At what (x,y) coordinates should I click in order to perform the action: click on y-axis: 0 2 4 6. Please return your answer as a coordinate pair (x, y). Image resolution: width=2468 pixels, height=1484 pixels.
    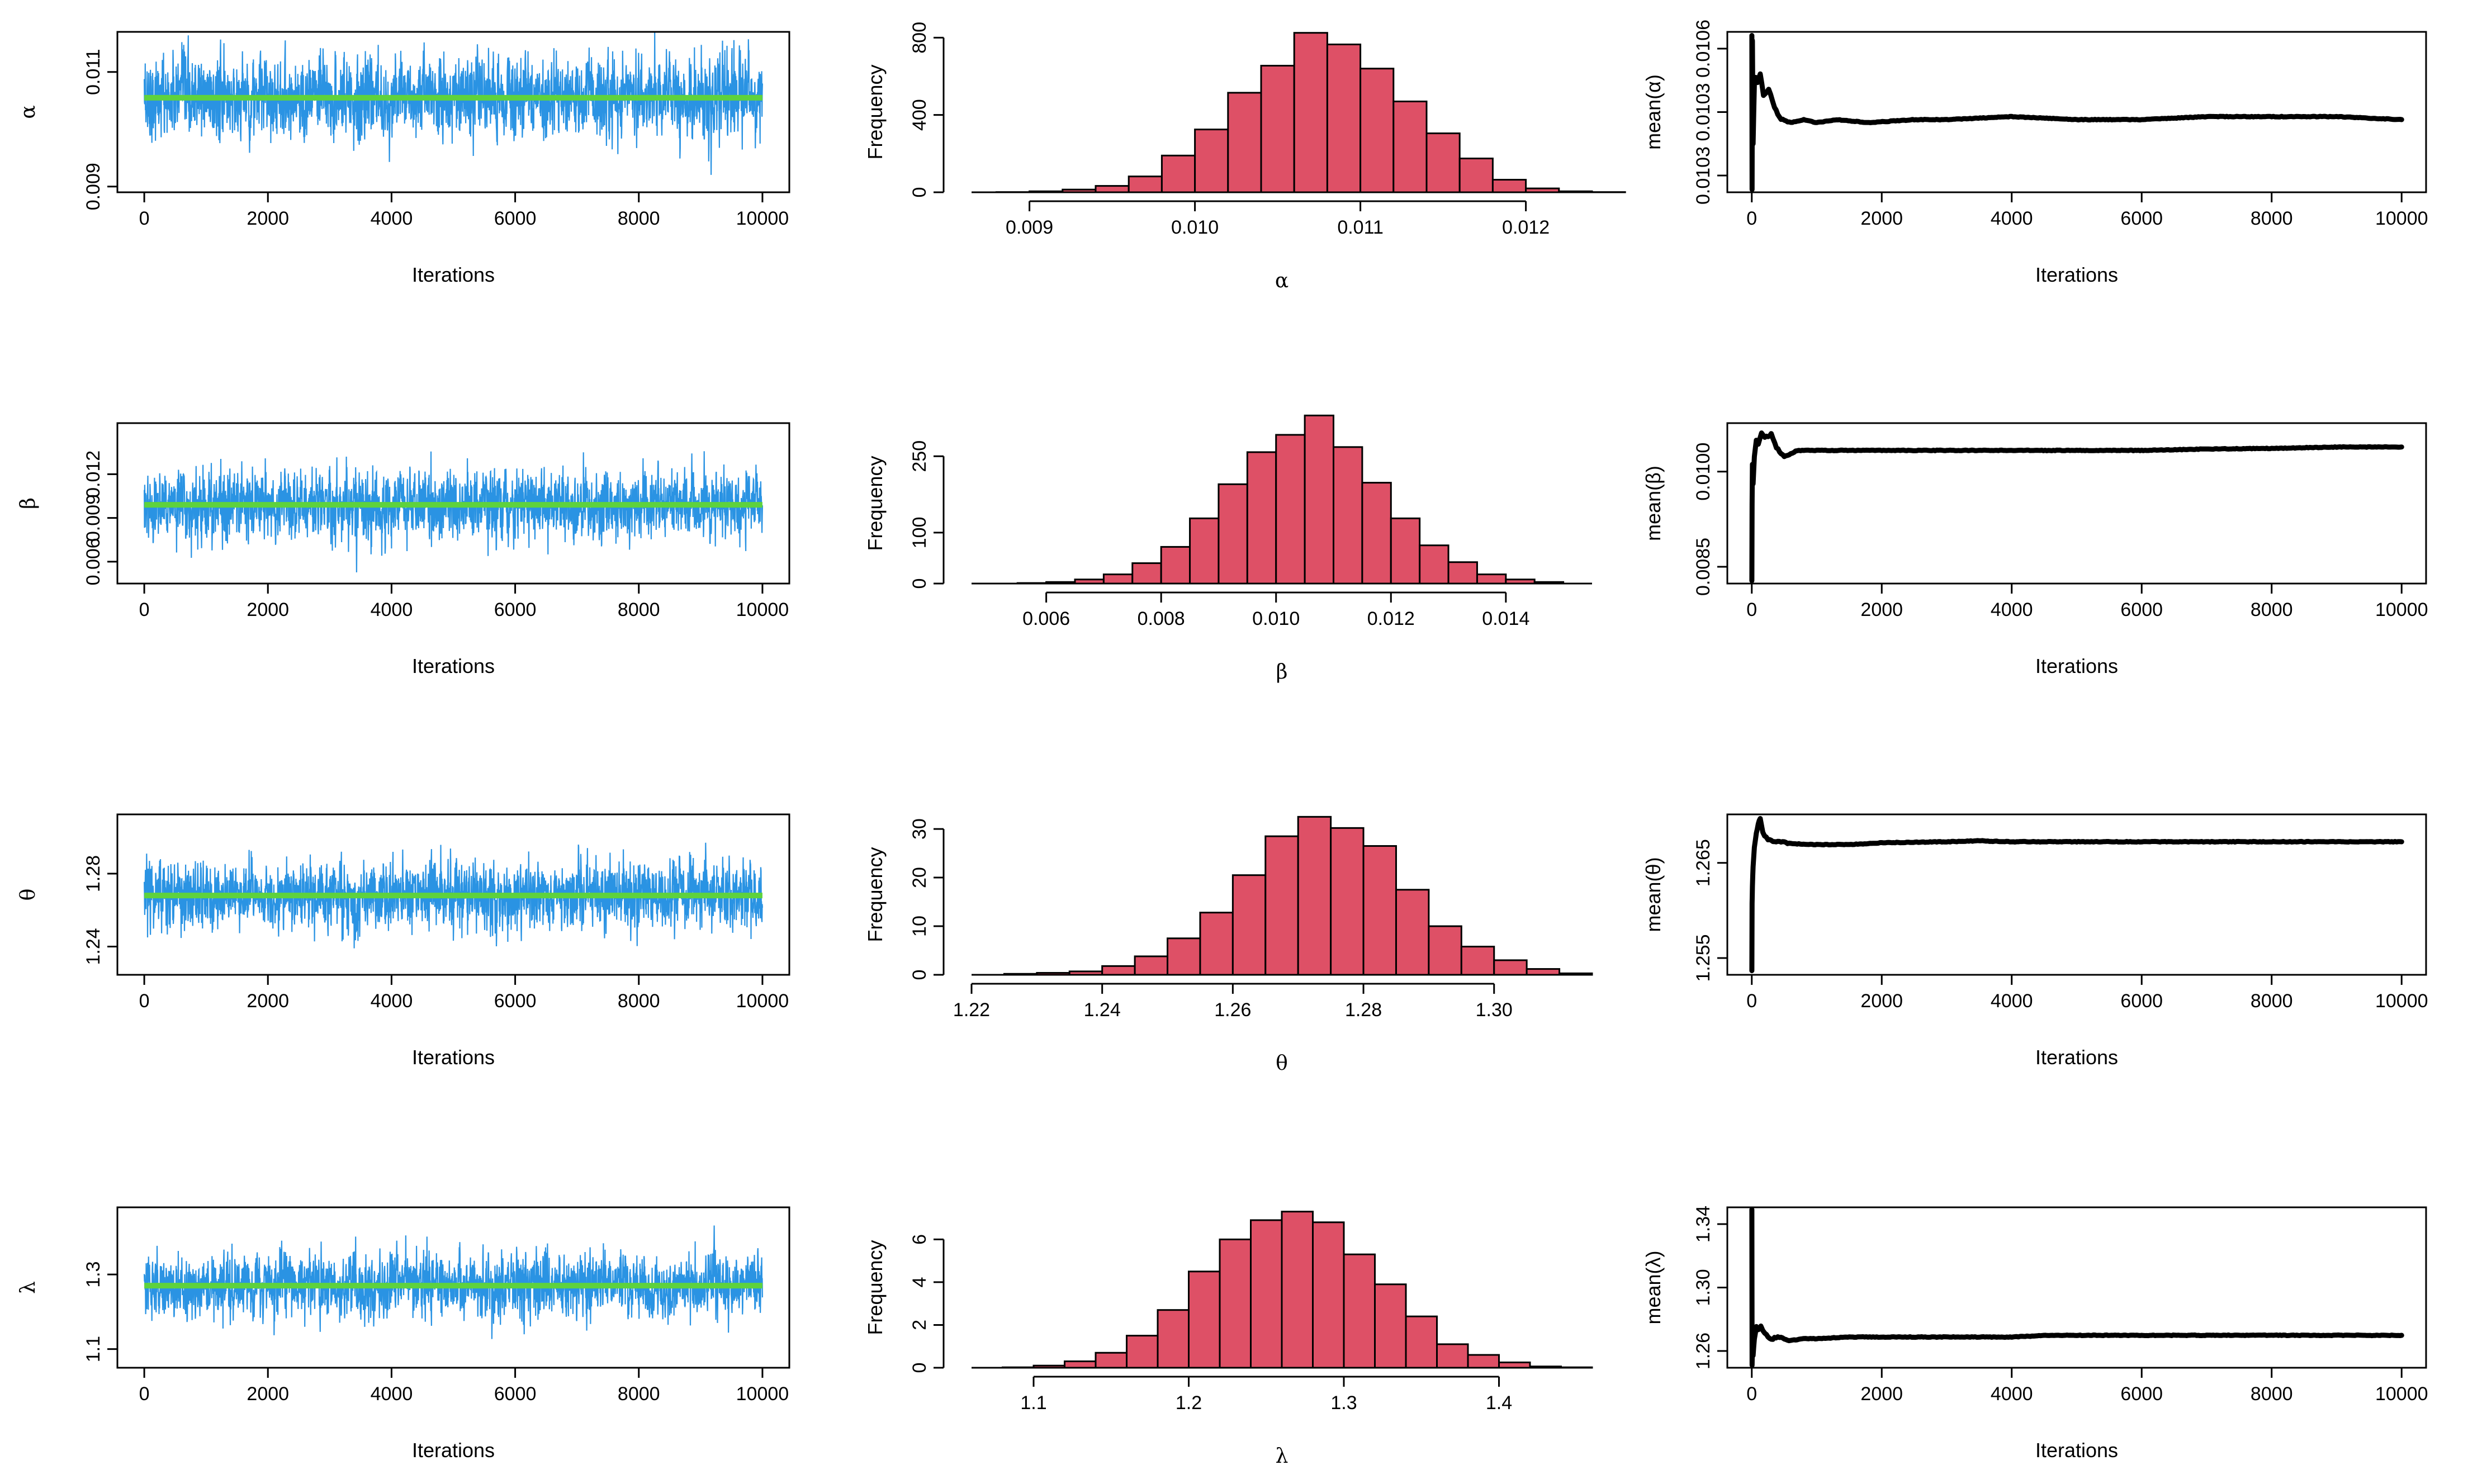
    Looking at the image, I should click on (927, 1303).